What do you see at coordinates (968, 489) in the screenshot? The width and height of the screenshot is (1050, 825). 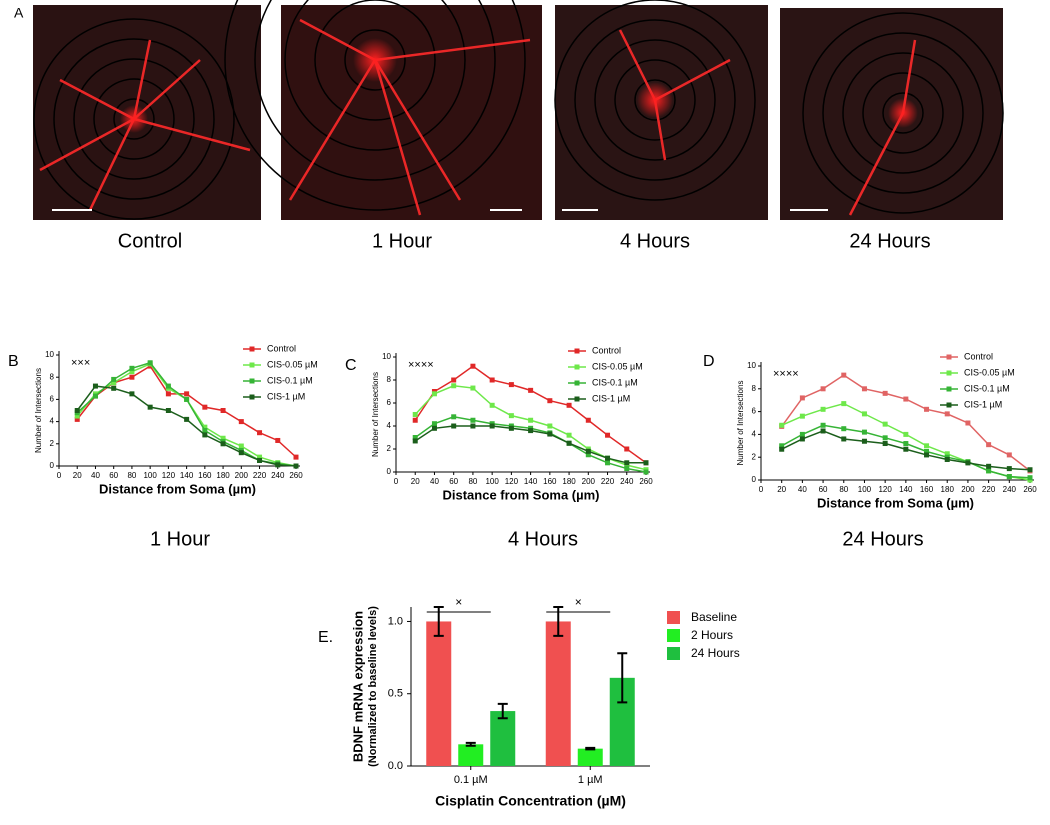 I see `x-tick-label: 200` at bounding box center [968, 489].